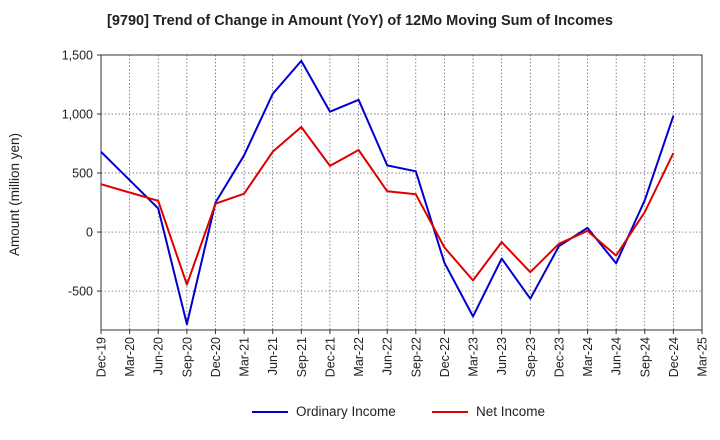 Image resolution: width=720 pixels, height=440 pixels. Describe the element at coordinates (559, 357) in the screenshot. I see `x-tick-label: Dec-23` at that location.